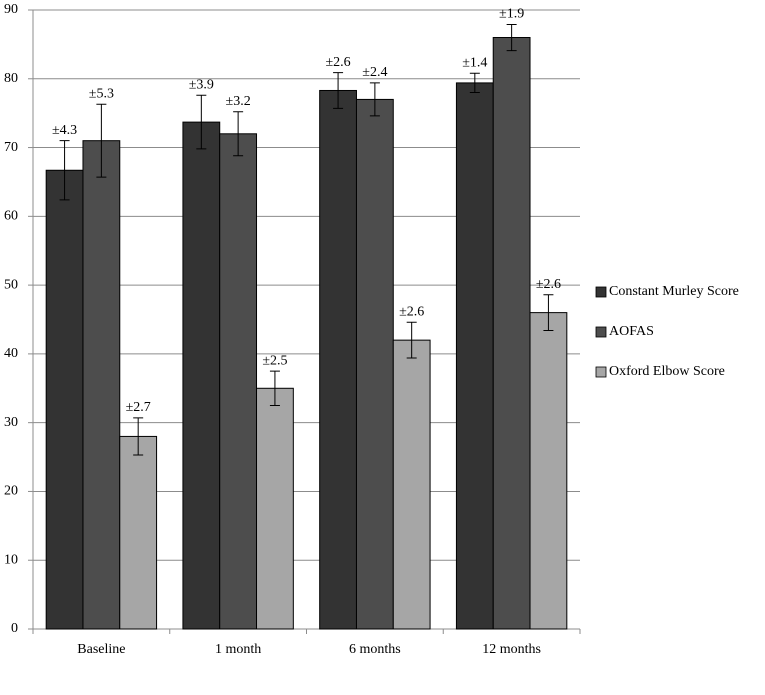 The height and width of the screenshot is (695, 765). Describe the element at coordinates (11, 147) in the screenshot. I see `y-tick-label: 70` at that location.